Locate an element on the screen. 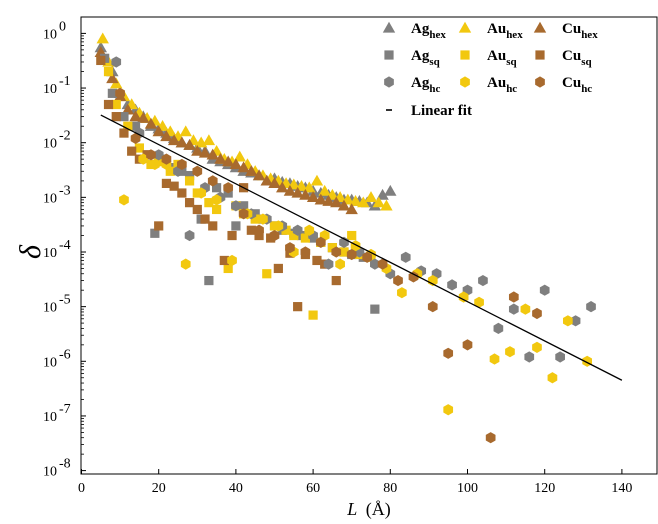 This screenshot has height=524, width=658. legend-label-main: Au is located at coordinates (496, 56).